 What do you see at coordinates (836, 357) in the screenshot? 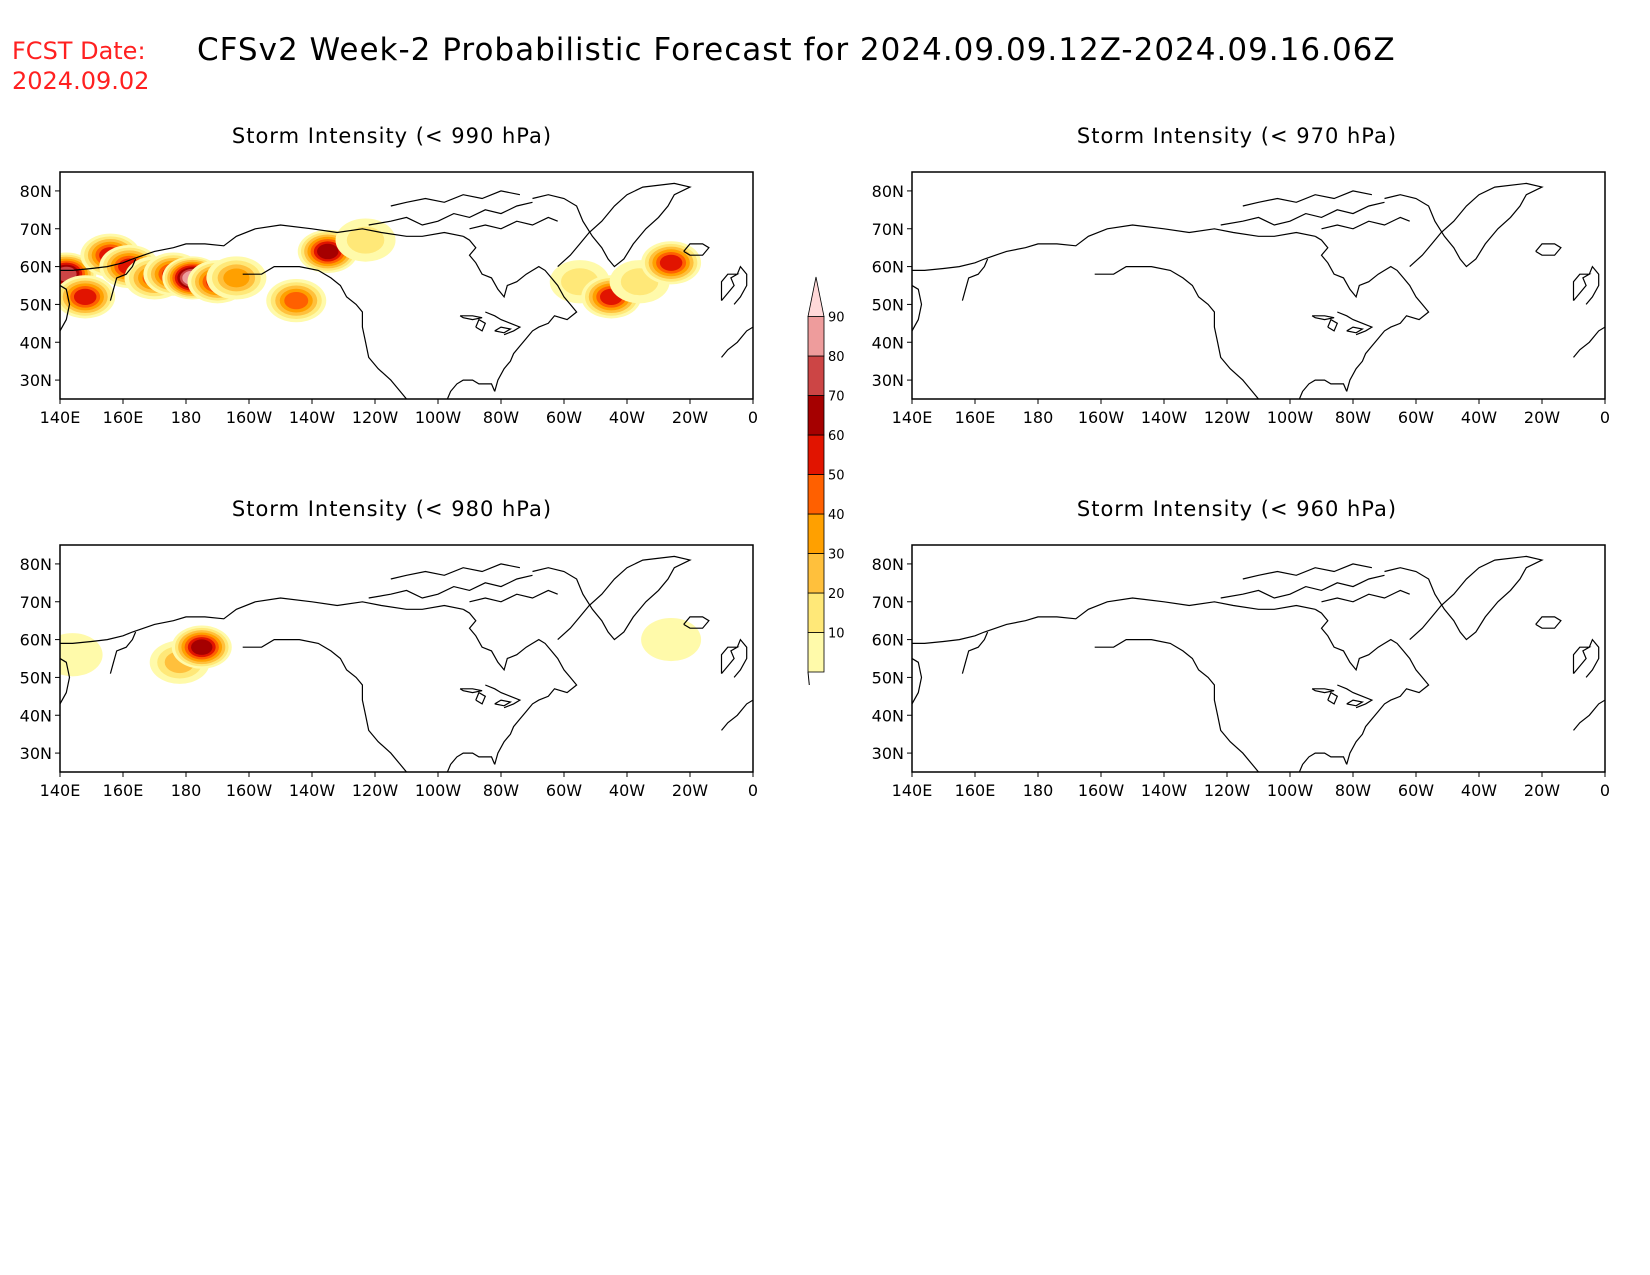
I see `colorbar-label: 80` at bounding box center [836, 357].